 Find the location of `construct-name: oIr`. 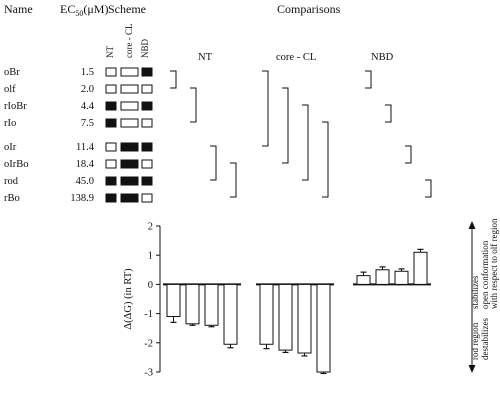

construct-name: oIr is located at coordinates (10, 147).